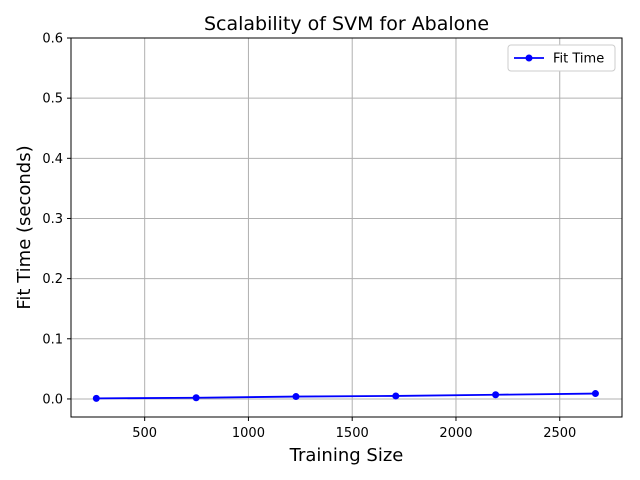 This screenshot has height=480, width=640. What do you see at coordinates (559, 433) in the screenshot?
I see `x-tick-label: 2500` at bounding box center [559, 433].